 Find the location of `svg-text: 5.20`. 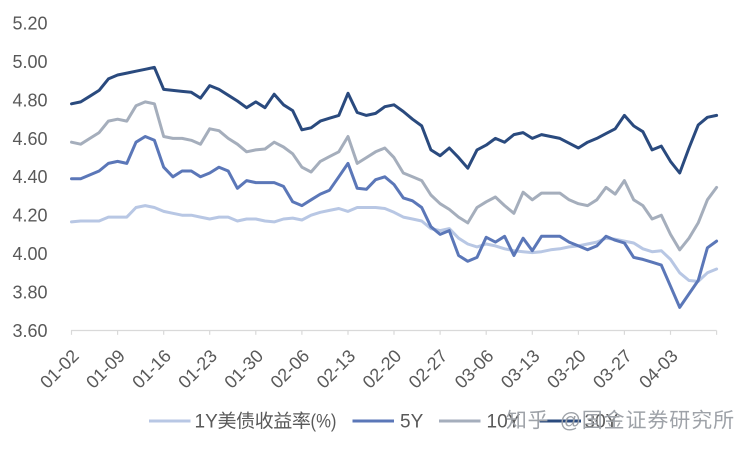

svg-text: 5.20 is located at coordinates (29, 24).